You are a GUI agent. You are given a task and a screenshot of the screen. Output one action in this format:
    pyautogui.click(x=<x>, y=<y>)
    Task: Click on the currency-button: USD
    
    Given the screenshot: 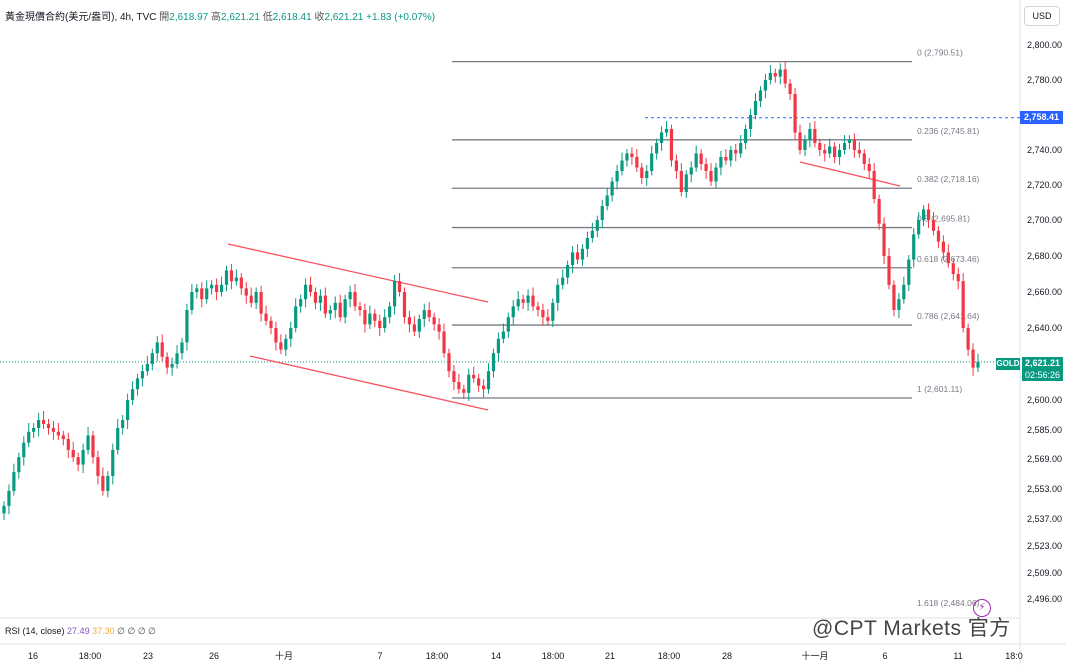 What is the action you would take?
    pyautogui.click(x=1042, y=16)
    